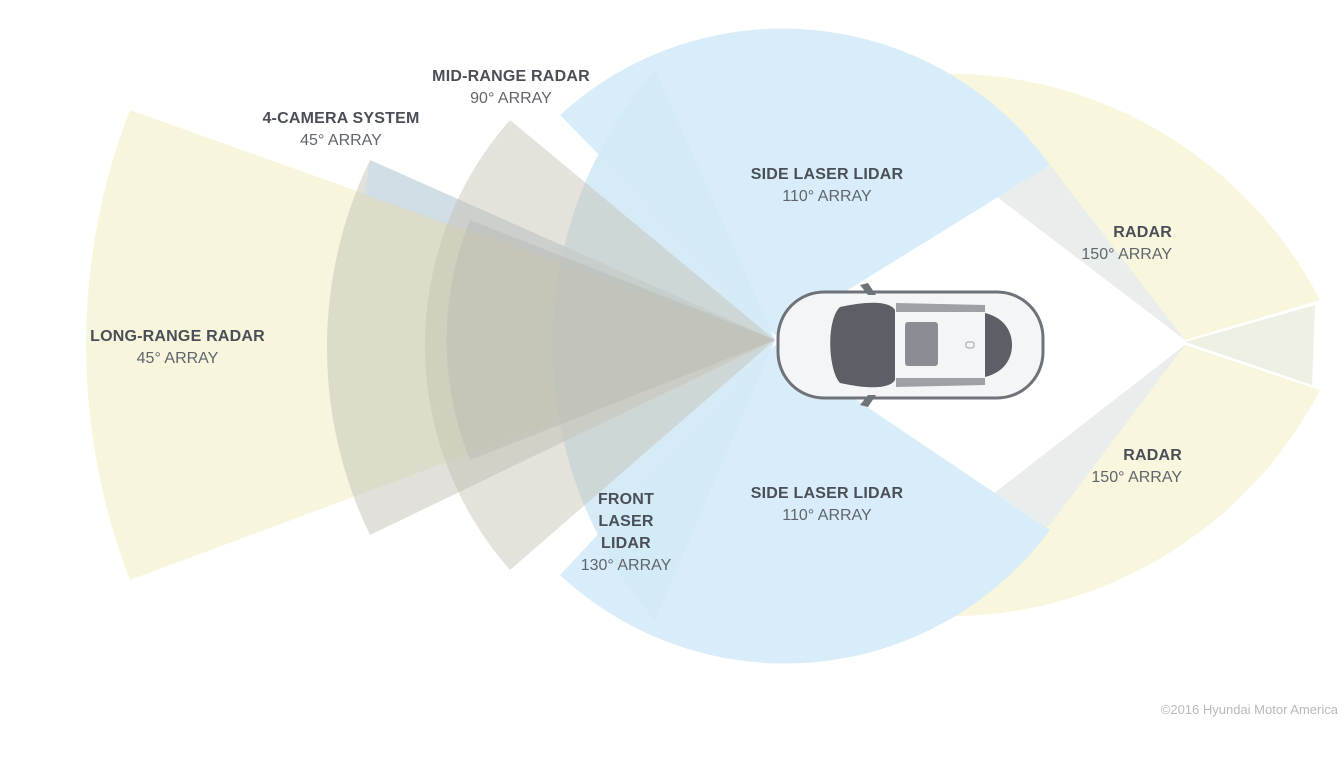 This screenshot has width=1344, height=771. Describe the element at coordinates (827, 196) in the screenshot. I see `label-side-lidar-top-array: 110° ARRAY` at that location.